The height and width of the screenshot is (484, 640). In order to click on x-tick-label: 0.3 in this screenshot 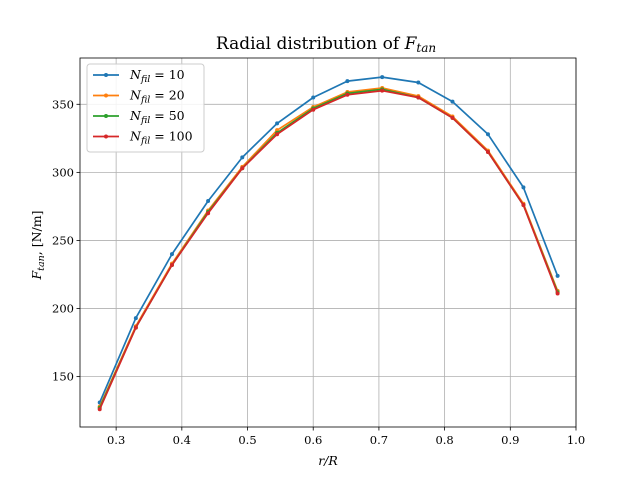, I will do `click(116, 440)`.